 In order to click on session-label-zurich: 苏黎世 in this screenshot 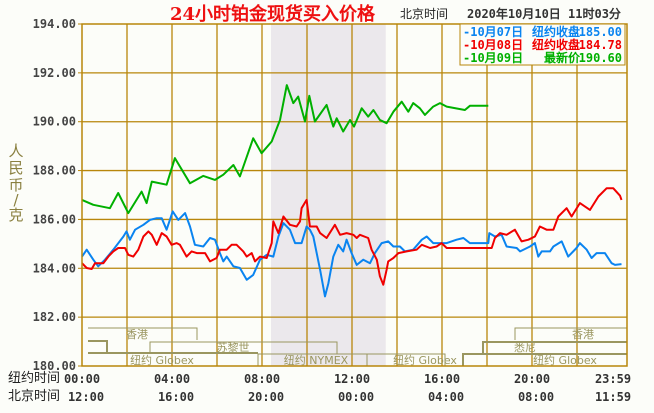, I will do `click(233, 347)`.